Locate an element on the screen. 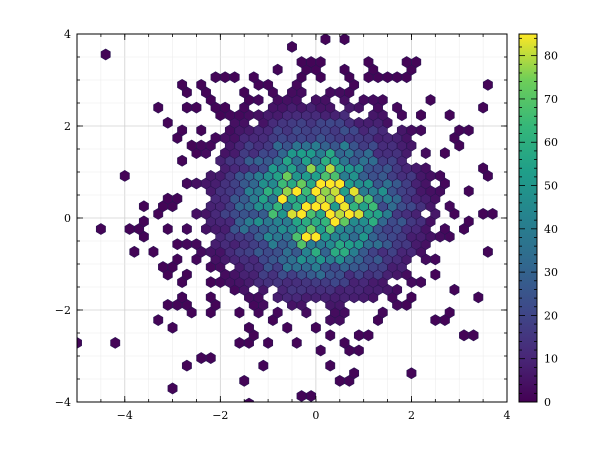 Image resolution: width=614 pixels, height=460 pixels. colorbar-tick-label: 40 is located at coordinates (551, 229).